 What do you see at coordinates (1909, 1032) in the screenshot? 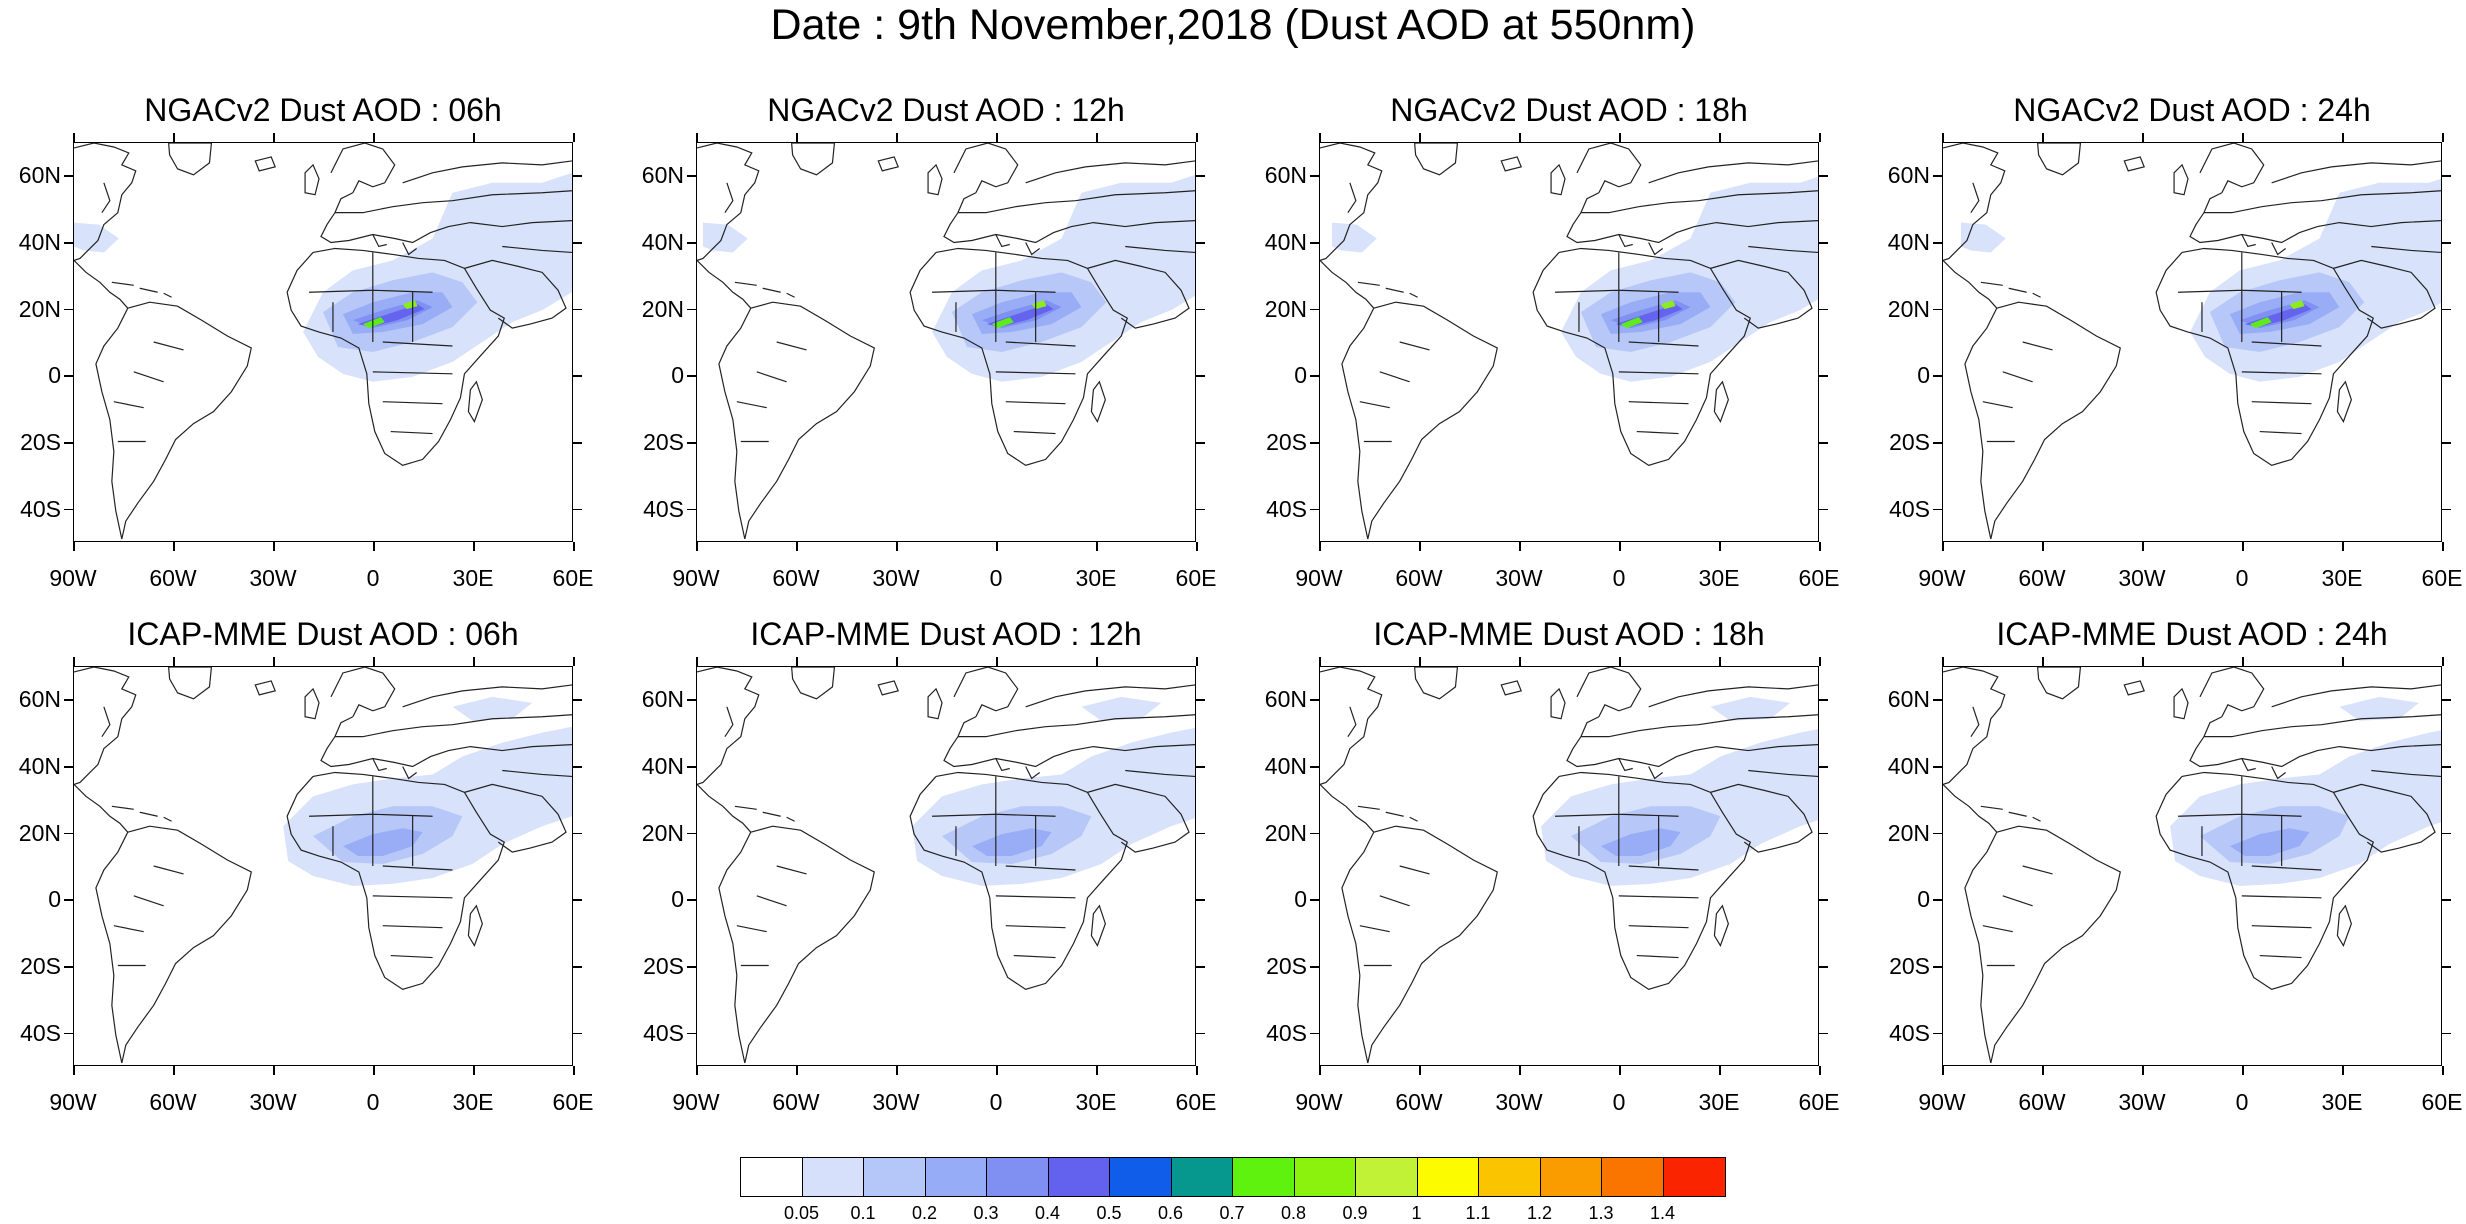
I see `lat-tick-label: 40S` at bounding box center [1909, 1032].